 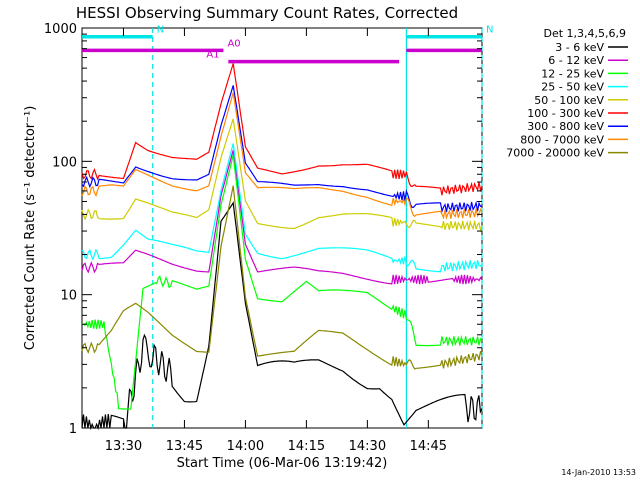 I want to click on legend-entry-label: 300 - 800 keV, so click(x=565, y=126).